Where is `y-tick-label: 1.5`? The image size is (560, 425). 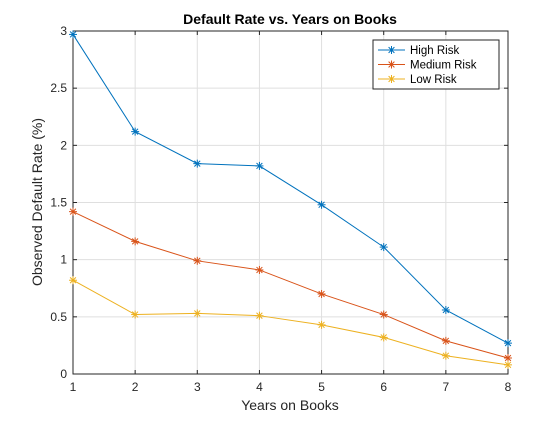
y-tick-label: 1.5 is located at coordinates (58, 203).